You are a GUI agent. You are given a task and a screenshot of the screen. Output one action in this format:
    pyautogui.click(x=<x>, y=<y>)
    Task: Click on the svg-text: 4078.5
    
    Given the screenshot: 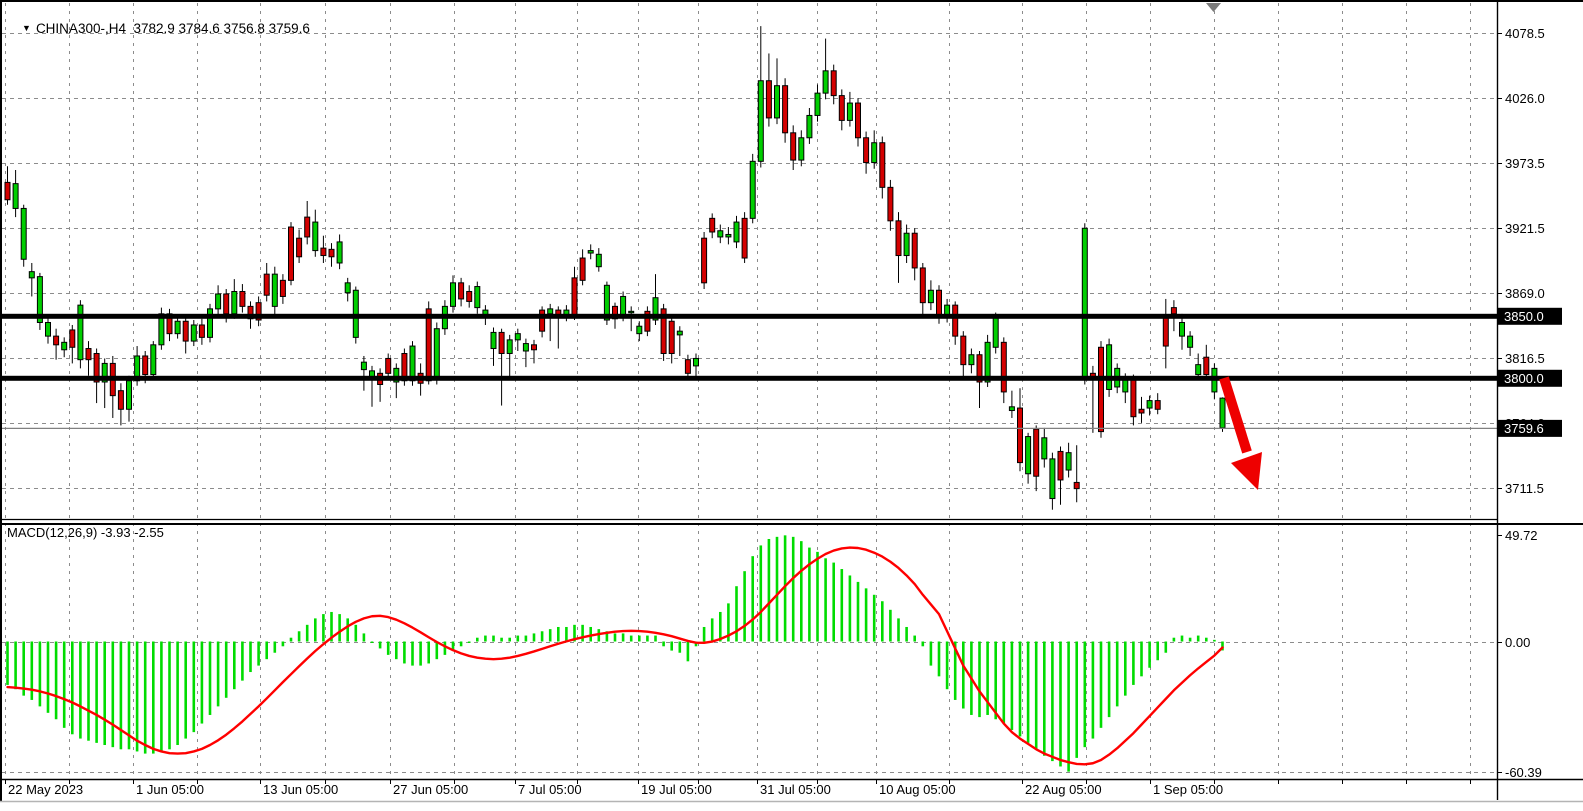 What is the action you would take?
    pyautogui.click(x=1525, y=33)
    